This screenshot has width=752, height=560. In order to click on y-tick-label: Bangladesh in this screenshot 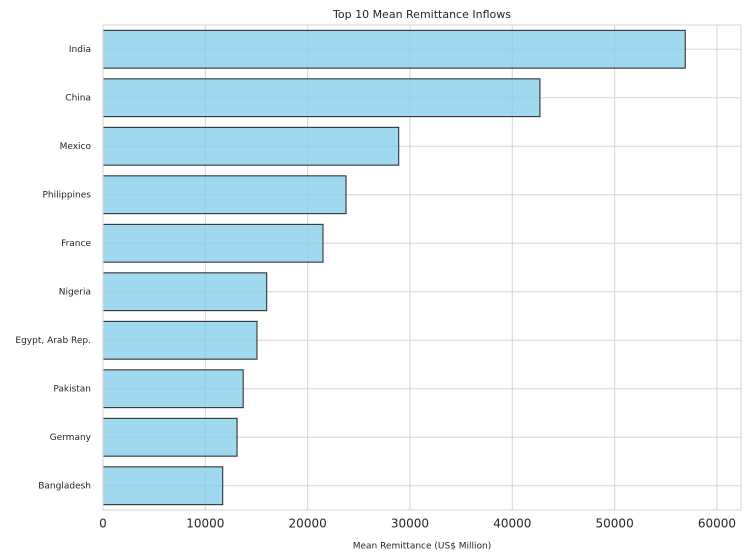, I will do `click(64, 486)`.